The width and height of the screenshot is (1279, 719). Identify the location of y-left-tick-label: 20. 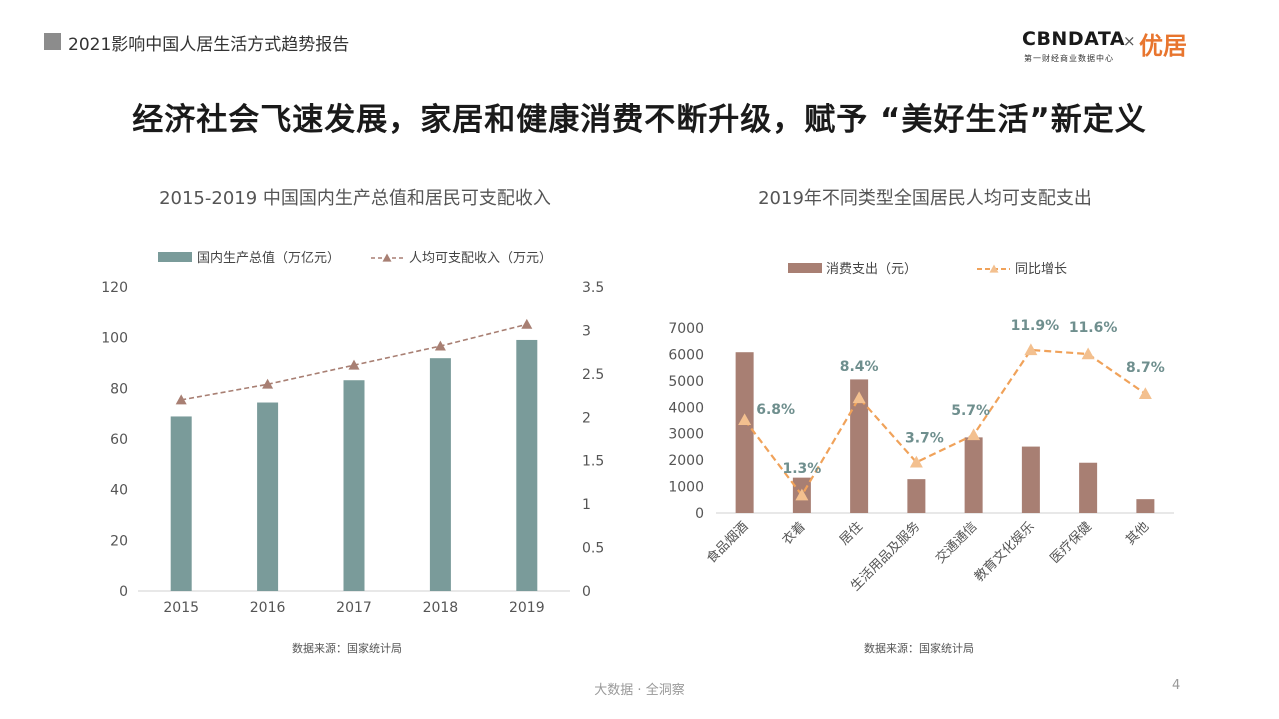
(119, 541).